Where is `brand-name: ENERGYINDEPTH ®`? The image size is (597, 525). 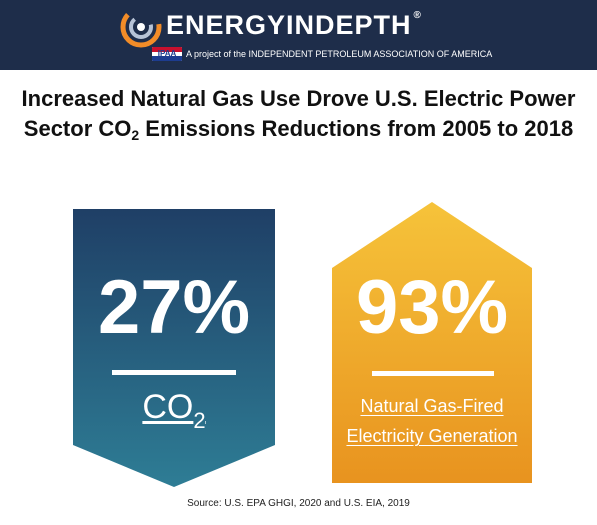 brand-name: ENERGYINDEPTH ® is located at coordinates (294, 25).